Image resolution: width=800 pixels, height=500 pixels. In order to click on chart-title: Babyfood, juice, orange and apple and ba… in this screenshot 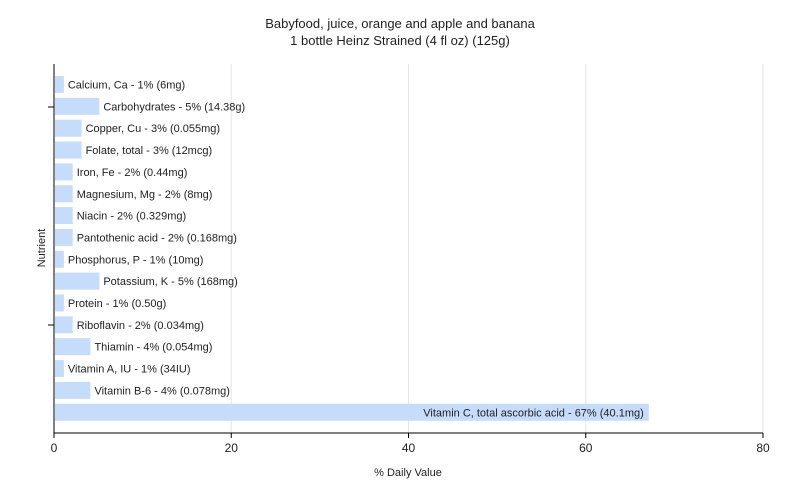, I will do `click(400, 23)`.